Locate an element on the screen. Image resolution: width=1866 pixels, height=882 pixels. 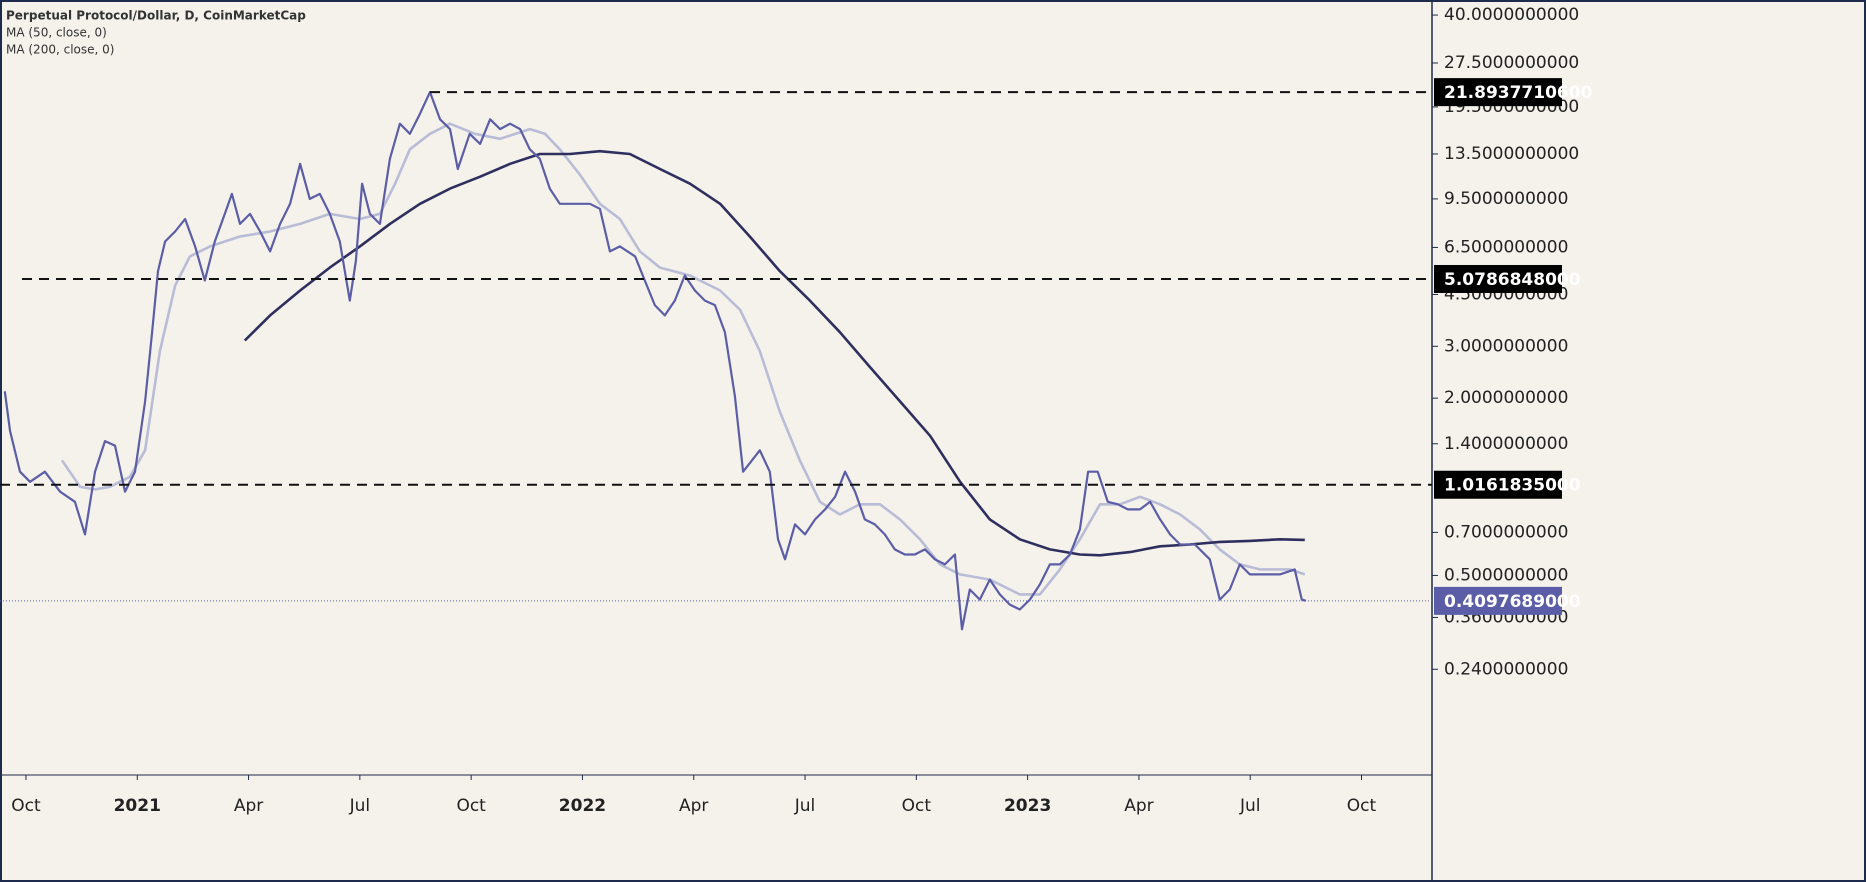
level-label: 5.0786848000 is located at coordinates (1512, 280).